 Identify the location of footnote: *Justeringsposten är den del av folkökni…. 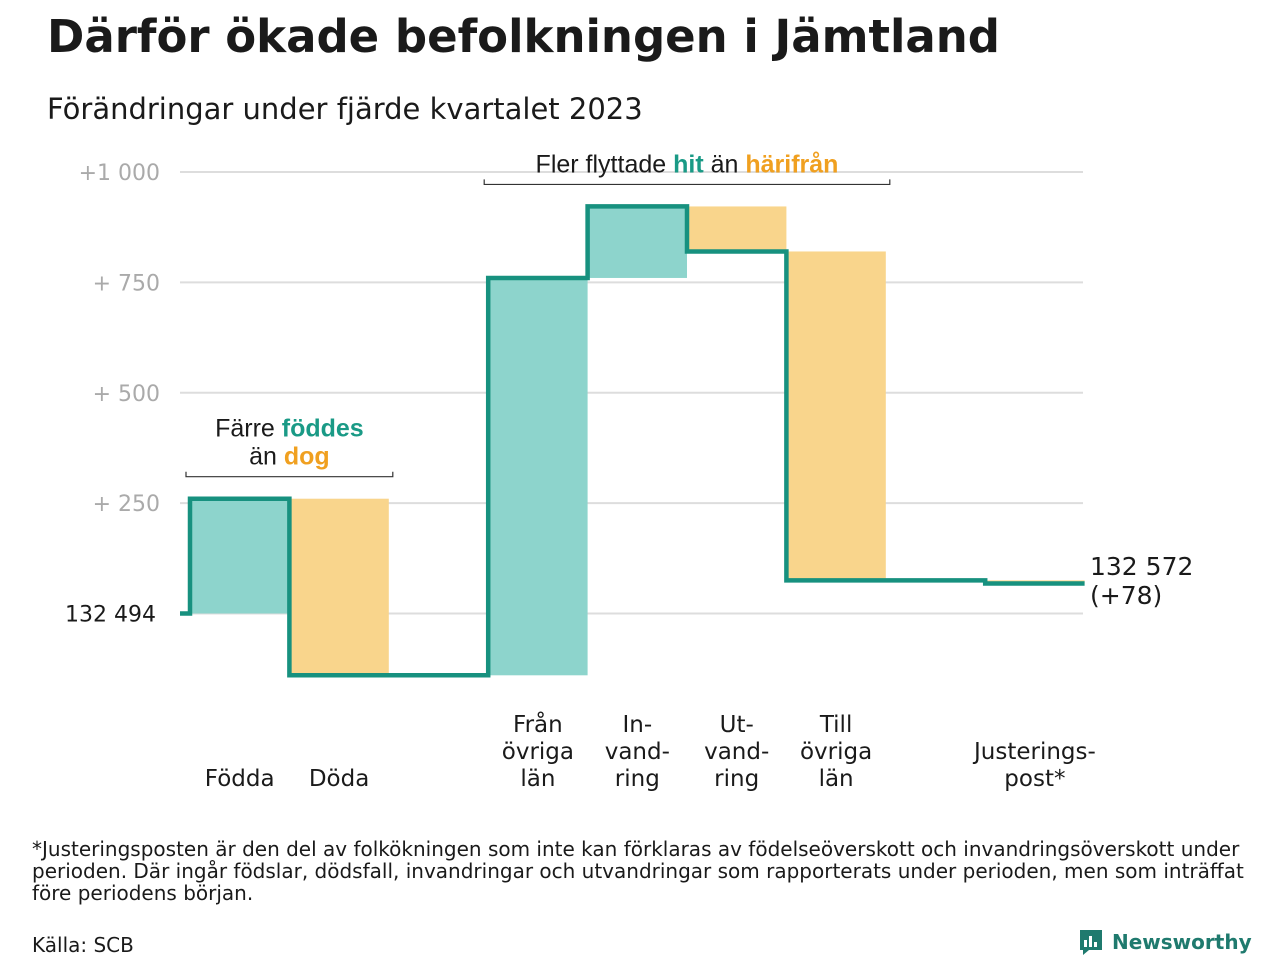
(638, 871).